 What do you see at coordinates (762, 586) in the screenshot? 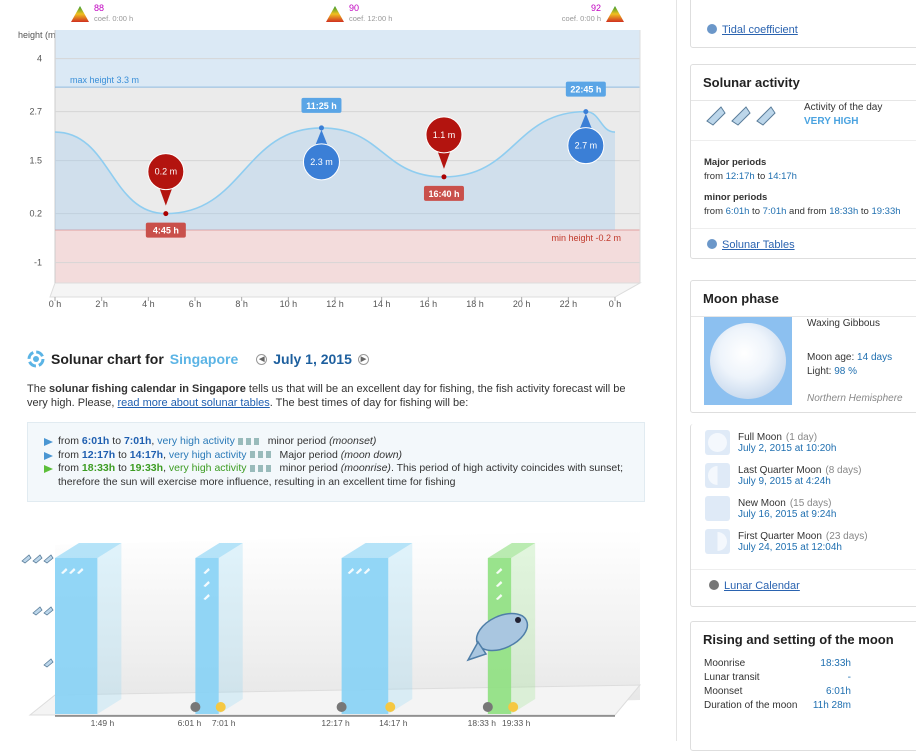
I see `lunar-link: Lunar Calendar` at bounding box center [762, 586].